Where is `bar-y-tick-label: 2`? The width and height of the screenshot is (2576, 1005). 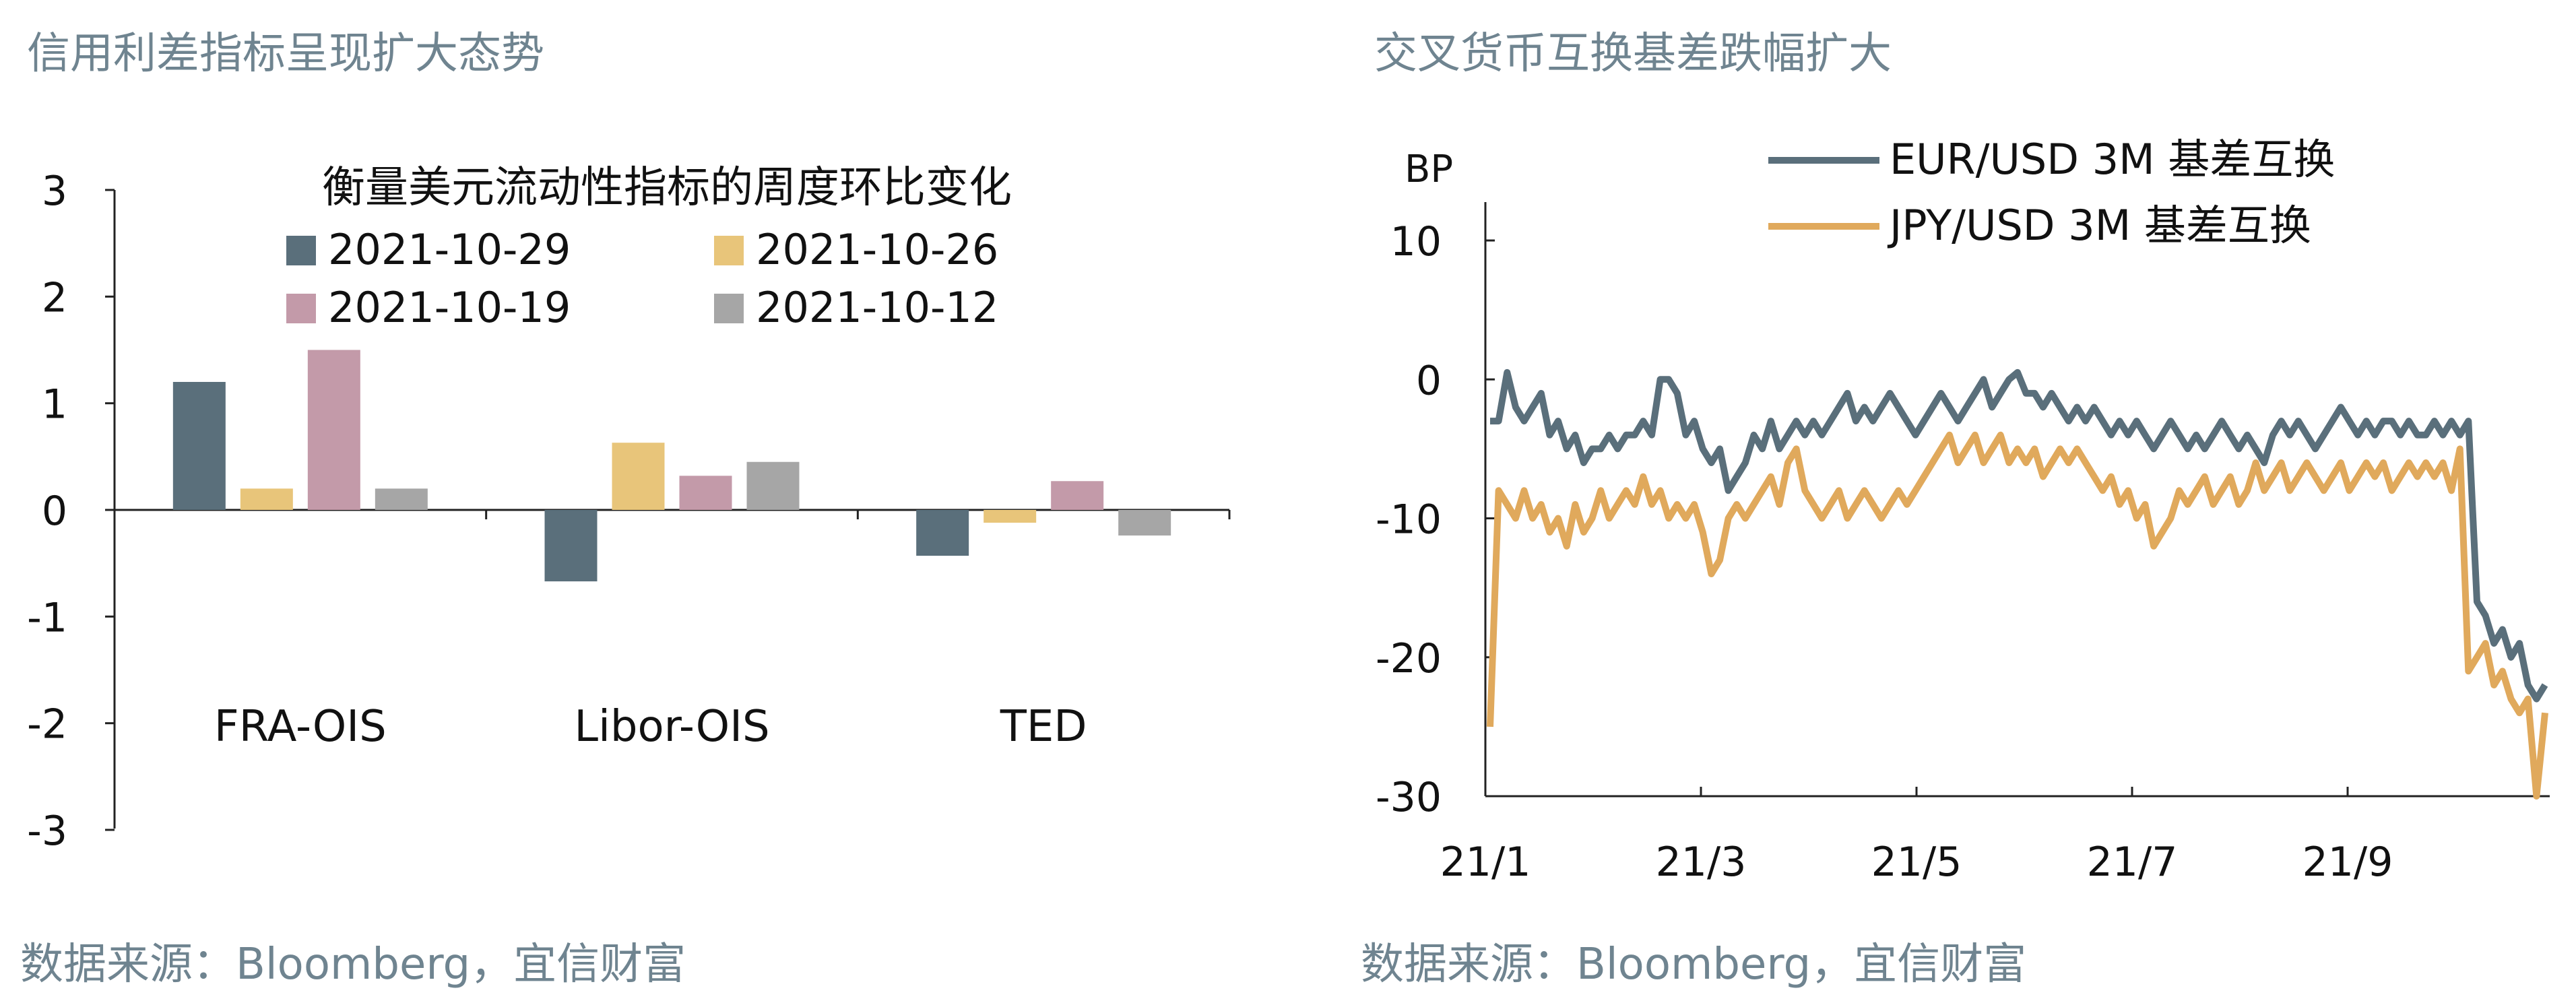 bar-y-tick-label: 2 is located at coordinates (54, 297).